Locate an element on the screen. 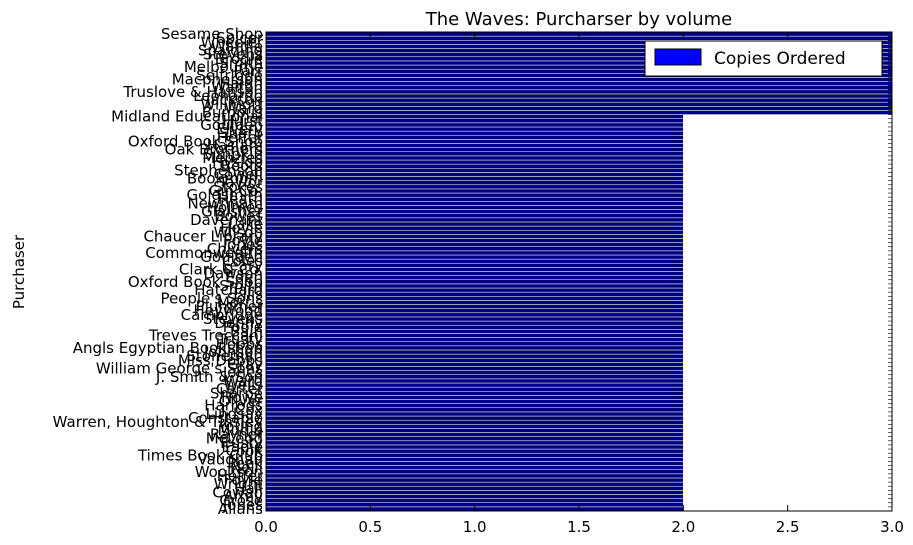 Image resolution: width=913 pixels, height=545 pixels. y-tick-label: Wilson is located at coordinates (238, 232).